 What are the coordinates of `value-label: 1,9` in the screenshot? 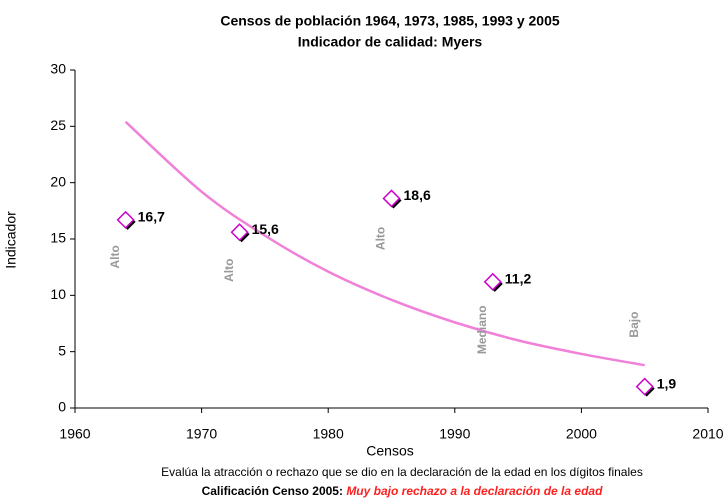 It's located at (667, 383).